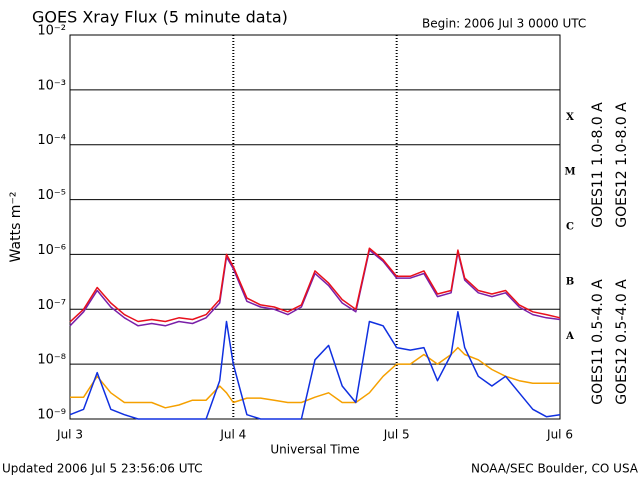 The width and height of the screenshot is (640, 480). What do you see at coordinates (51, 250) in the screenshot?
I see `y-tick-label: 10⁻⁶` at bounding box center [51, 250].